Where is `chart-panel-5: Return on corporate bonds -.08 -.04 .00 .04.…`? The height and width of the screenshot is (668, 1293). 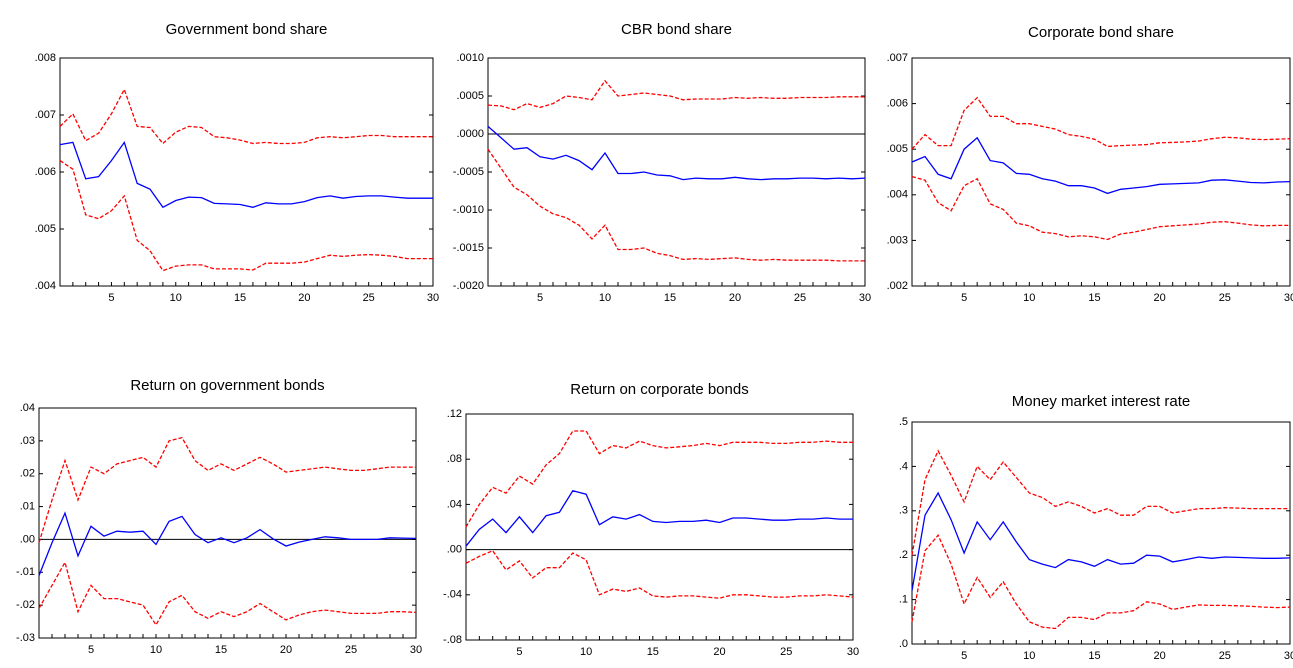
chart-panel-5: Return on corporate bonds -.08 -.04 .00 .04.… is located at coordinates (651, 519).